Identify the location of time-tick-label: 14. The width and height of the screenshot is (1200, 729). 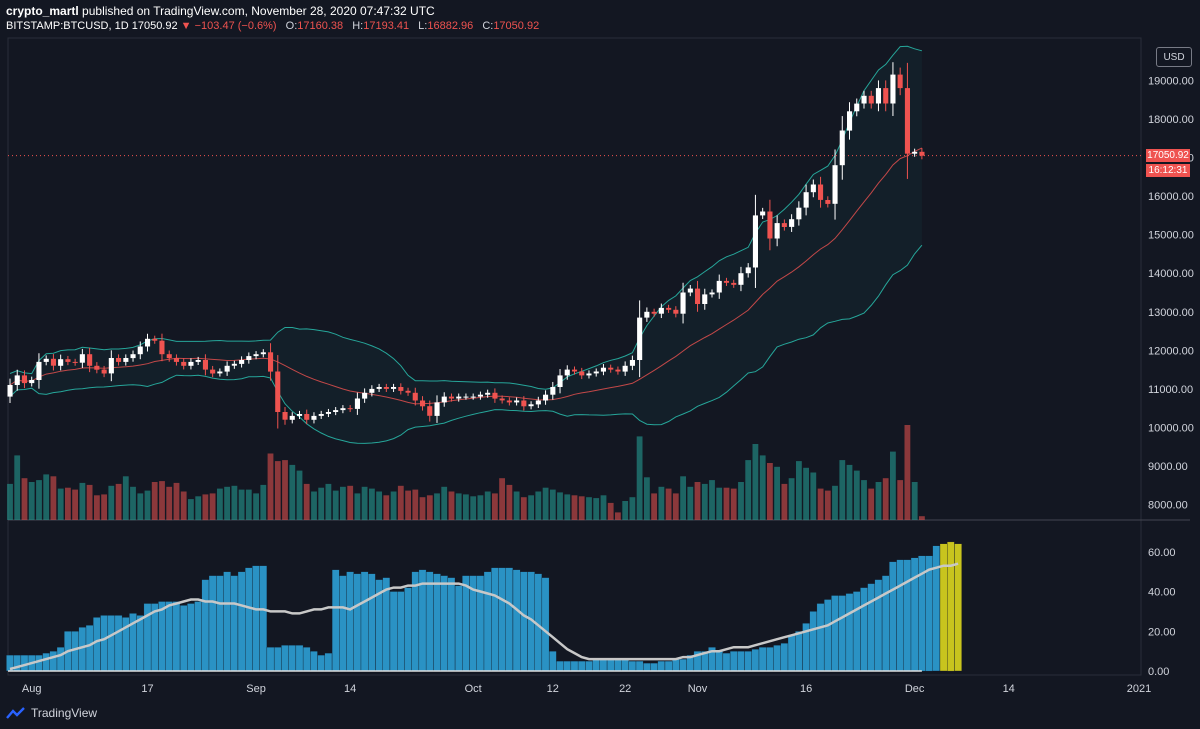
(1009, 689).